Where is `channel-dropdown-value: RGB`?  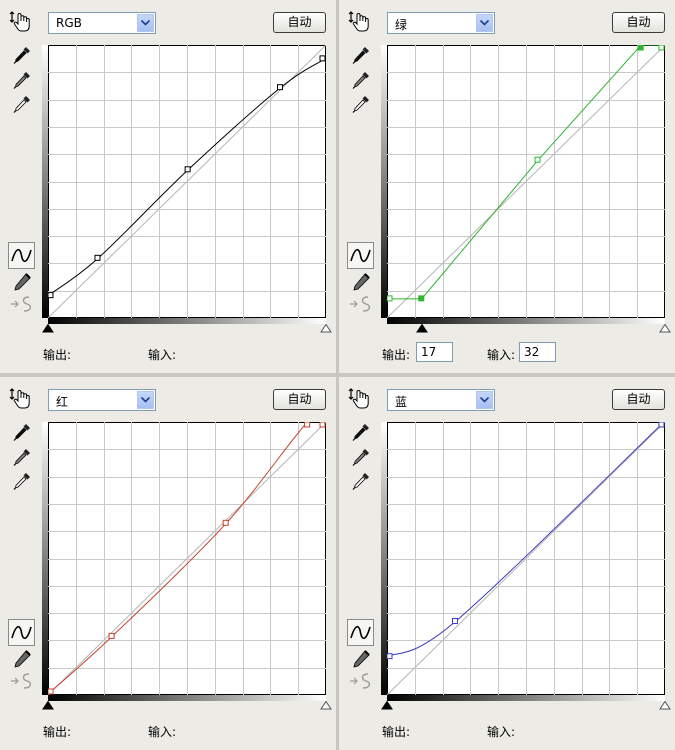
channel-dropdown-value: RGB is located at coordinates (69, 23).